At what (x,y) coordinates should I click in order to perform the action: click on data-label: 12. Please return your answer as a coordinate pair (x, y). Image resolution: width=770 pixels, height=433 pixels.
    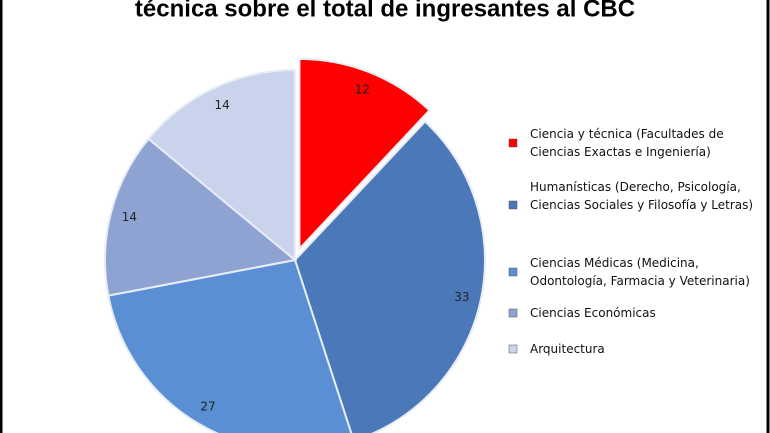
    Looking at the image, I should click on (362, 89).